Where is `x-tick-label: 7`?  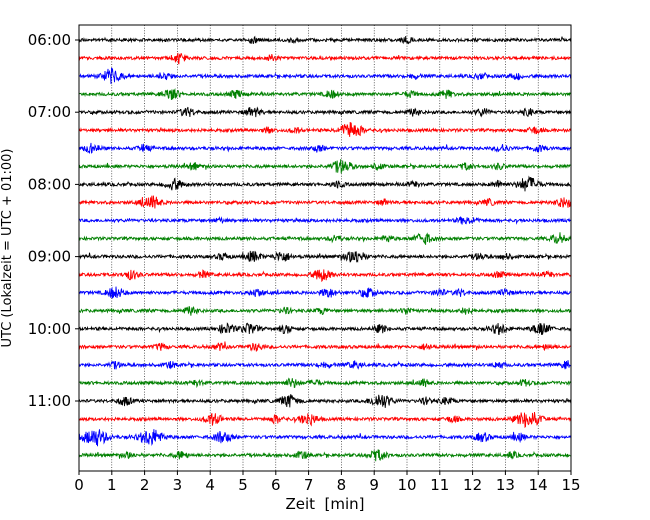
x-tick-label: 7 is located at coordinates (309, 485).